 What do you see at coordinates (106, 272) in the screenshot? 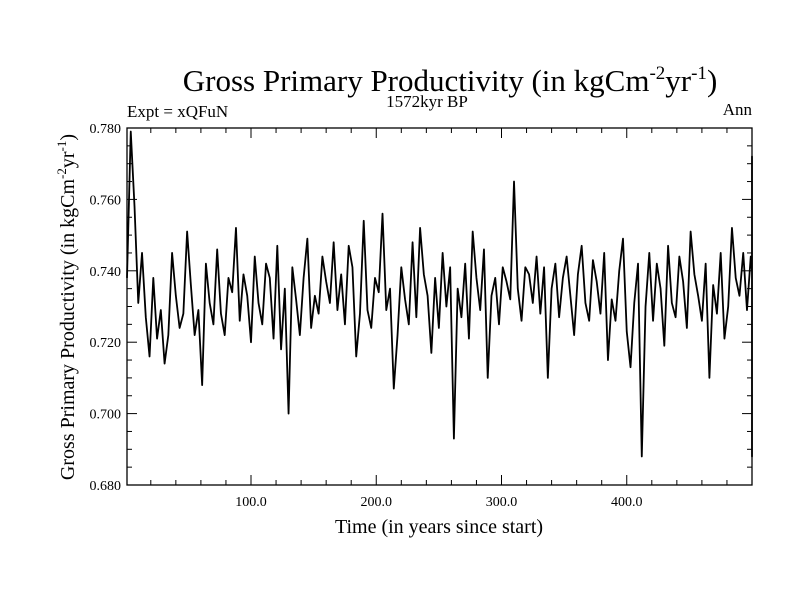
I see `y-tick-label: 0.740` at bounding box center [106, 272].